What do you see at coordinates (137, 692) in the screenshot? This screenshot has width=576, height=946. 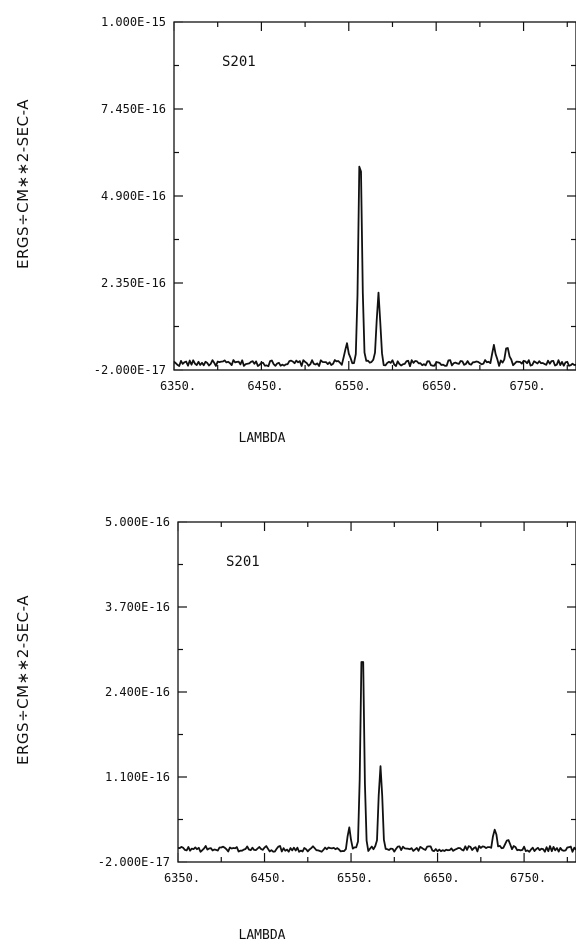 I see `y-tick-label: 2.400E-16` at bounding box center [137, 692].